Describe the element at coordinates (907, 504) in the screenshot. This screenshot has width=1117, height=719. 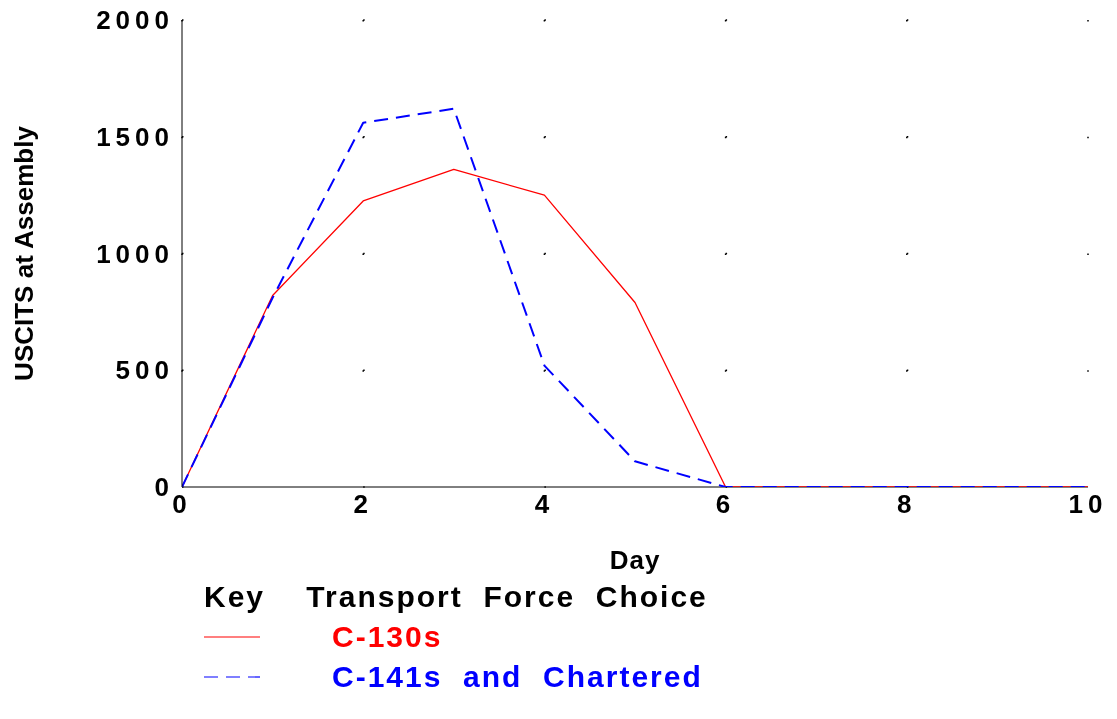
I see `x-tick-label: 8` at that location.